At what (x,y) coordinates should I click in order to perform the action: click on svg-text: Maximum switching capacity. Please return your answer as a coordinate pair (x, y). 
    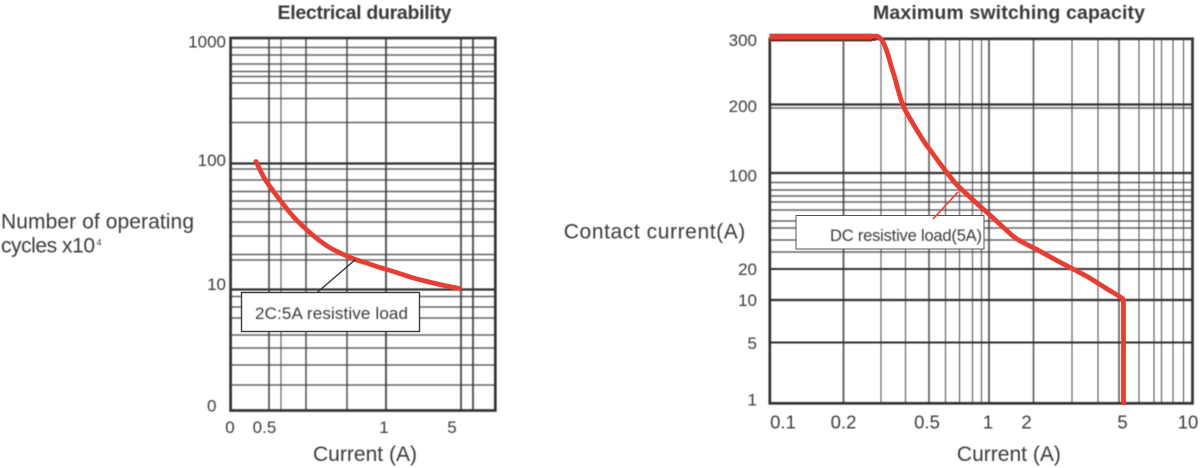
    Looking at the image, I should click on (1009, 13).